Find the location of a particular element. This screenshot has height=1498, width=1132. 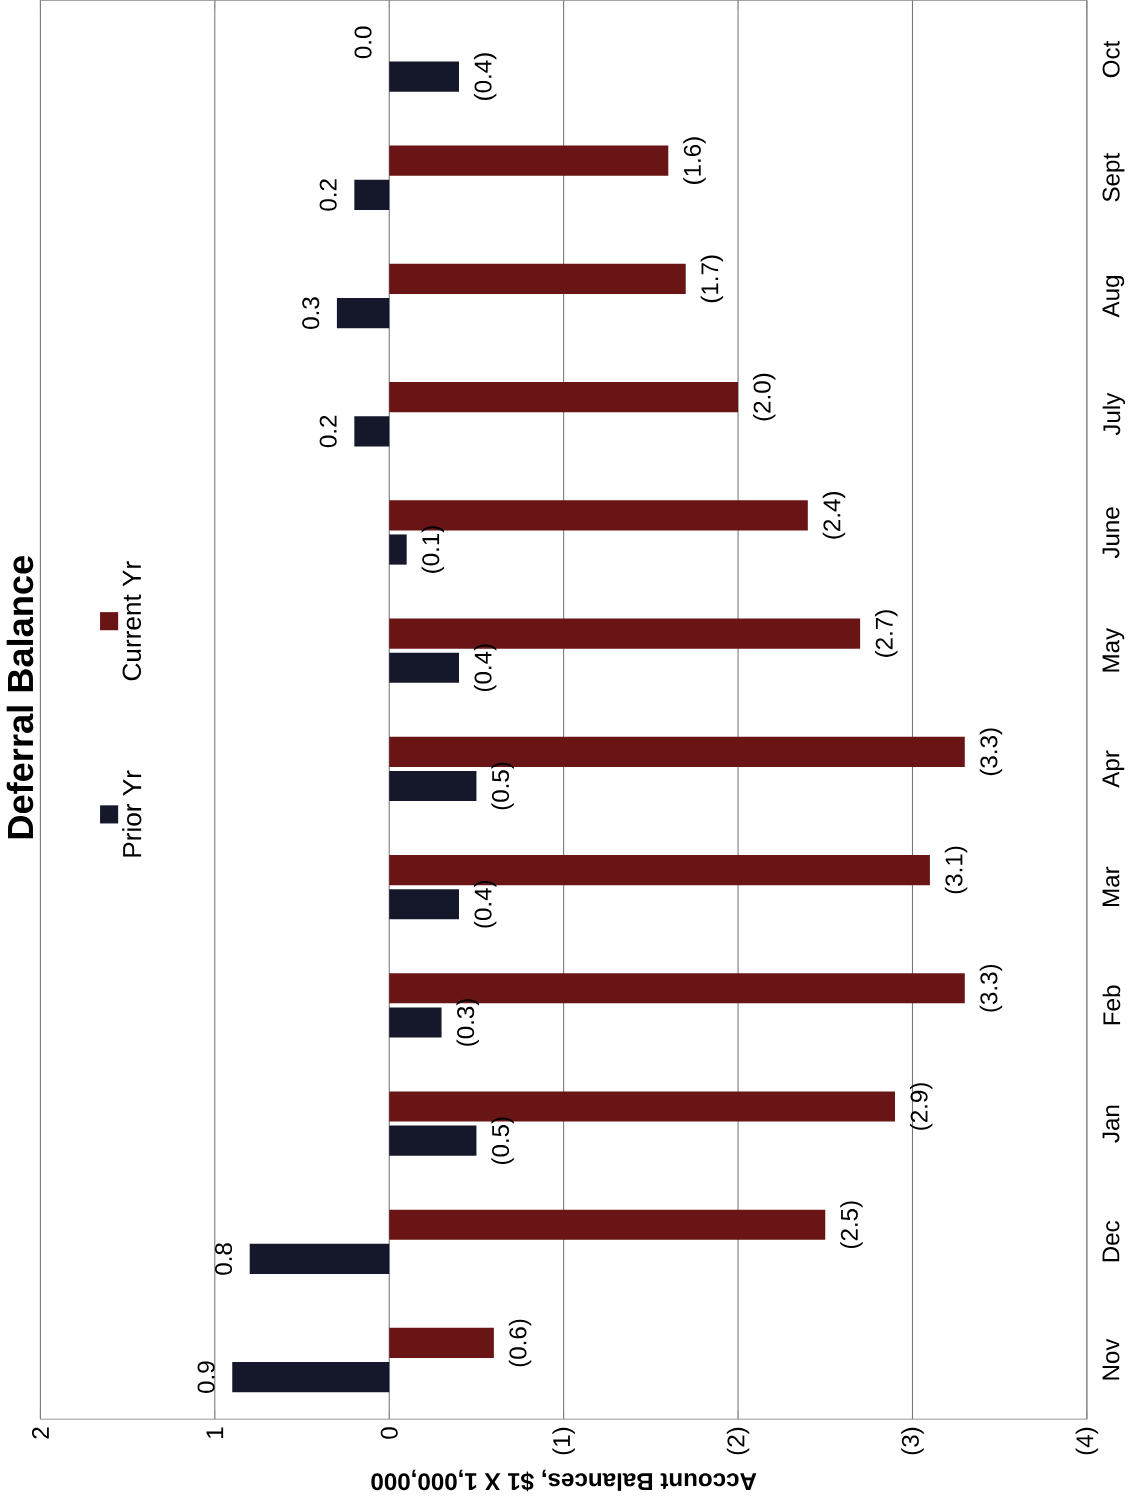

y-tick-label: June is located at coordinates (1111, 533).